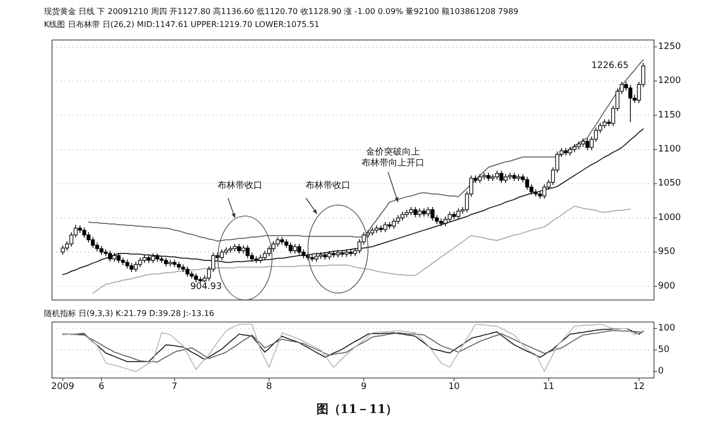  I want to click on y-tick-label: 1250, so click(670, 47).